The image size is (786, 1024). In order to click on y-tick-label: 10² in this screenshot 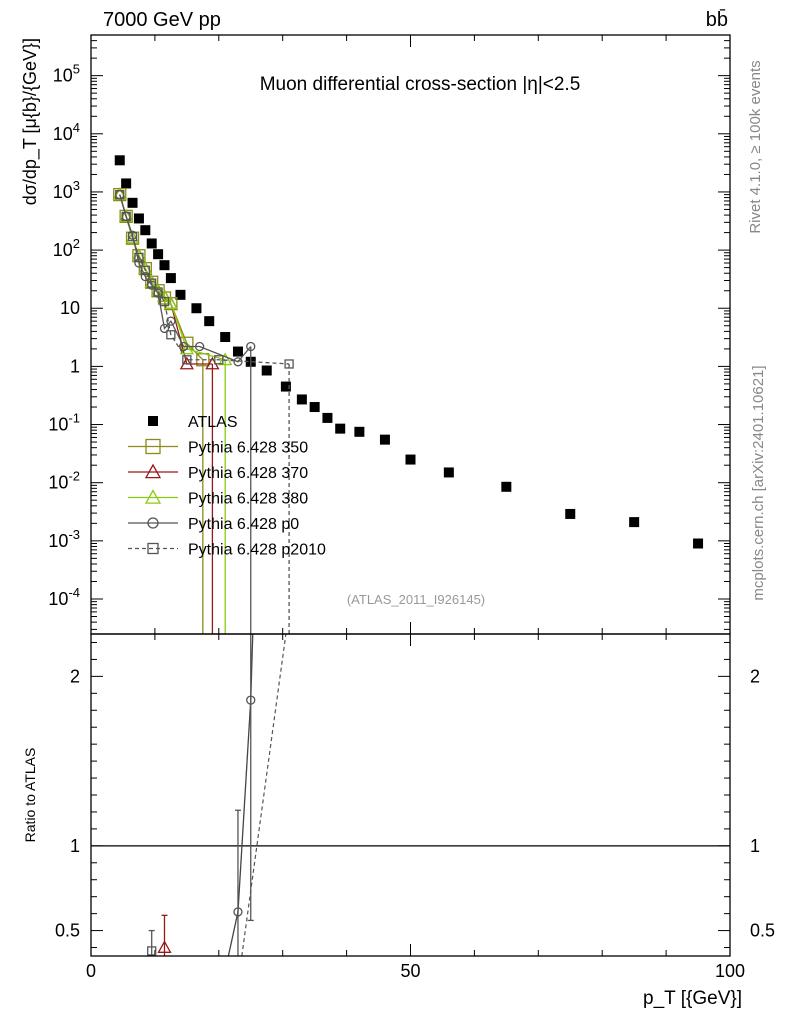, I will do `click(66, 248)`.